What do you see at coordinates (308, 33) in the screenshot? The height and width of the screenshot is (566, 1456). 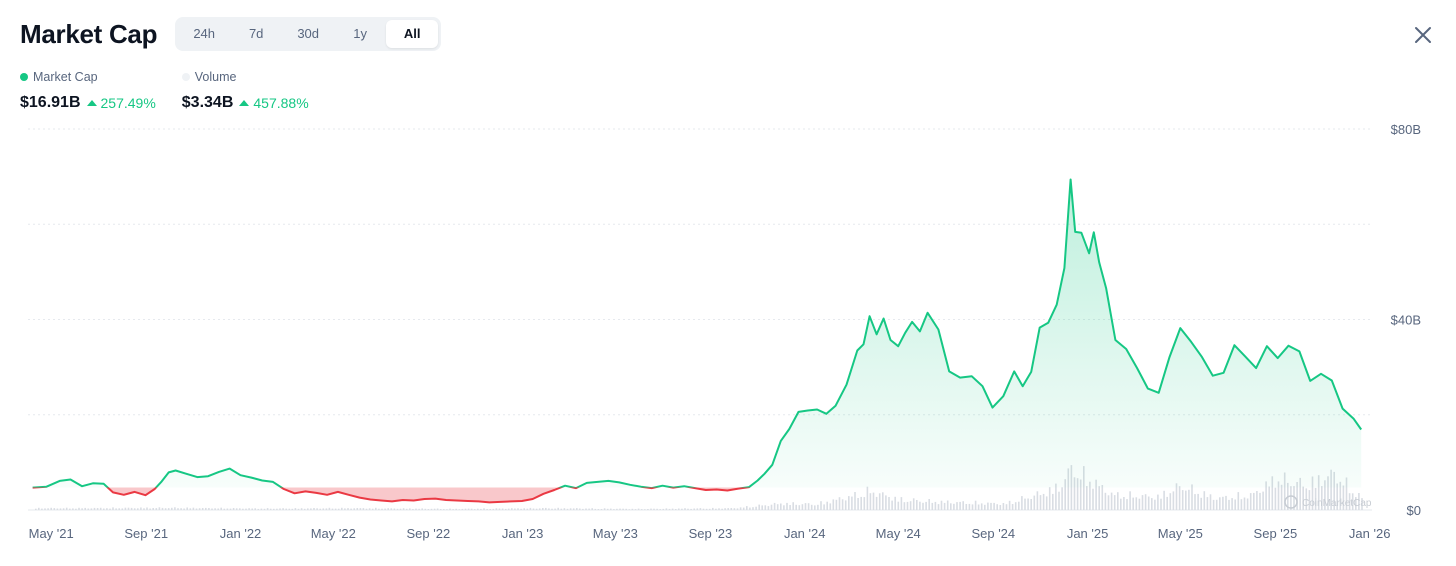 I see `tab-30d: 30d` at bounding box center [308, 33].